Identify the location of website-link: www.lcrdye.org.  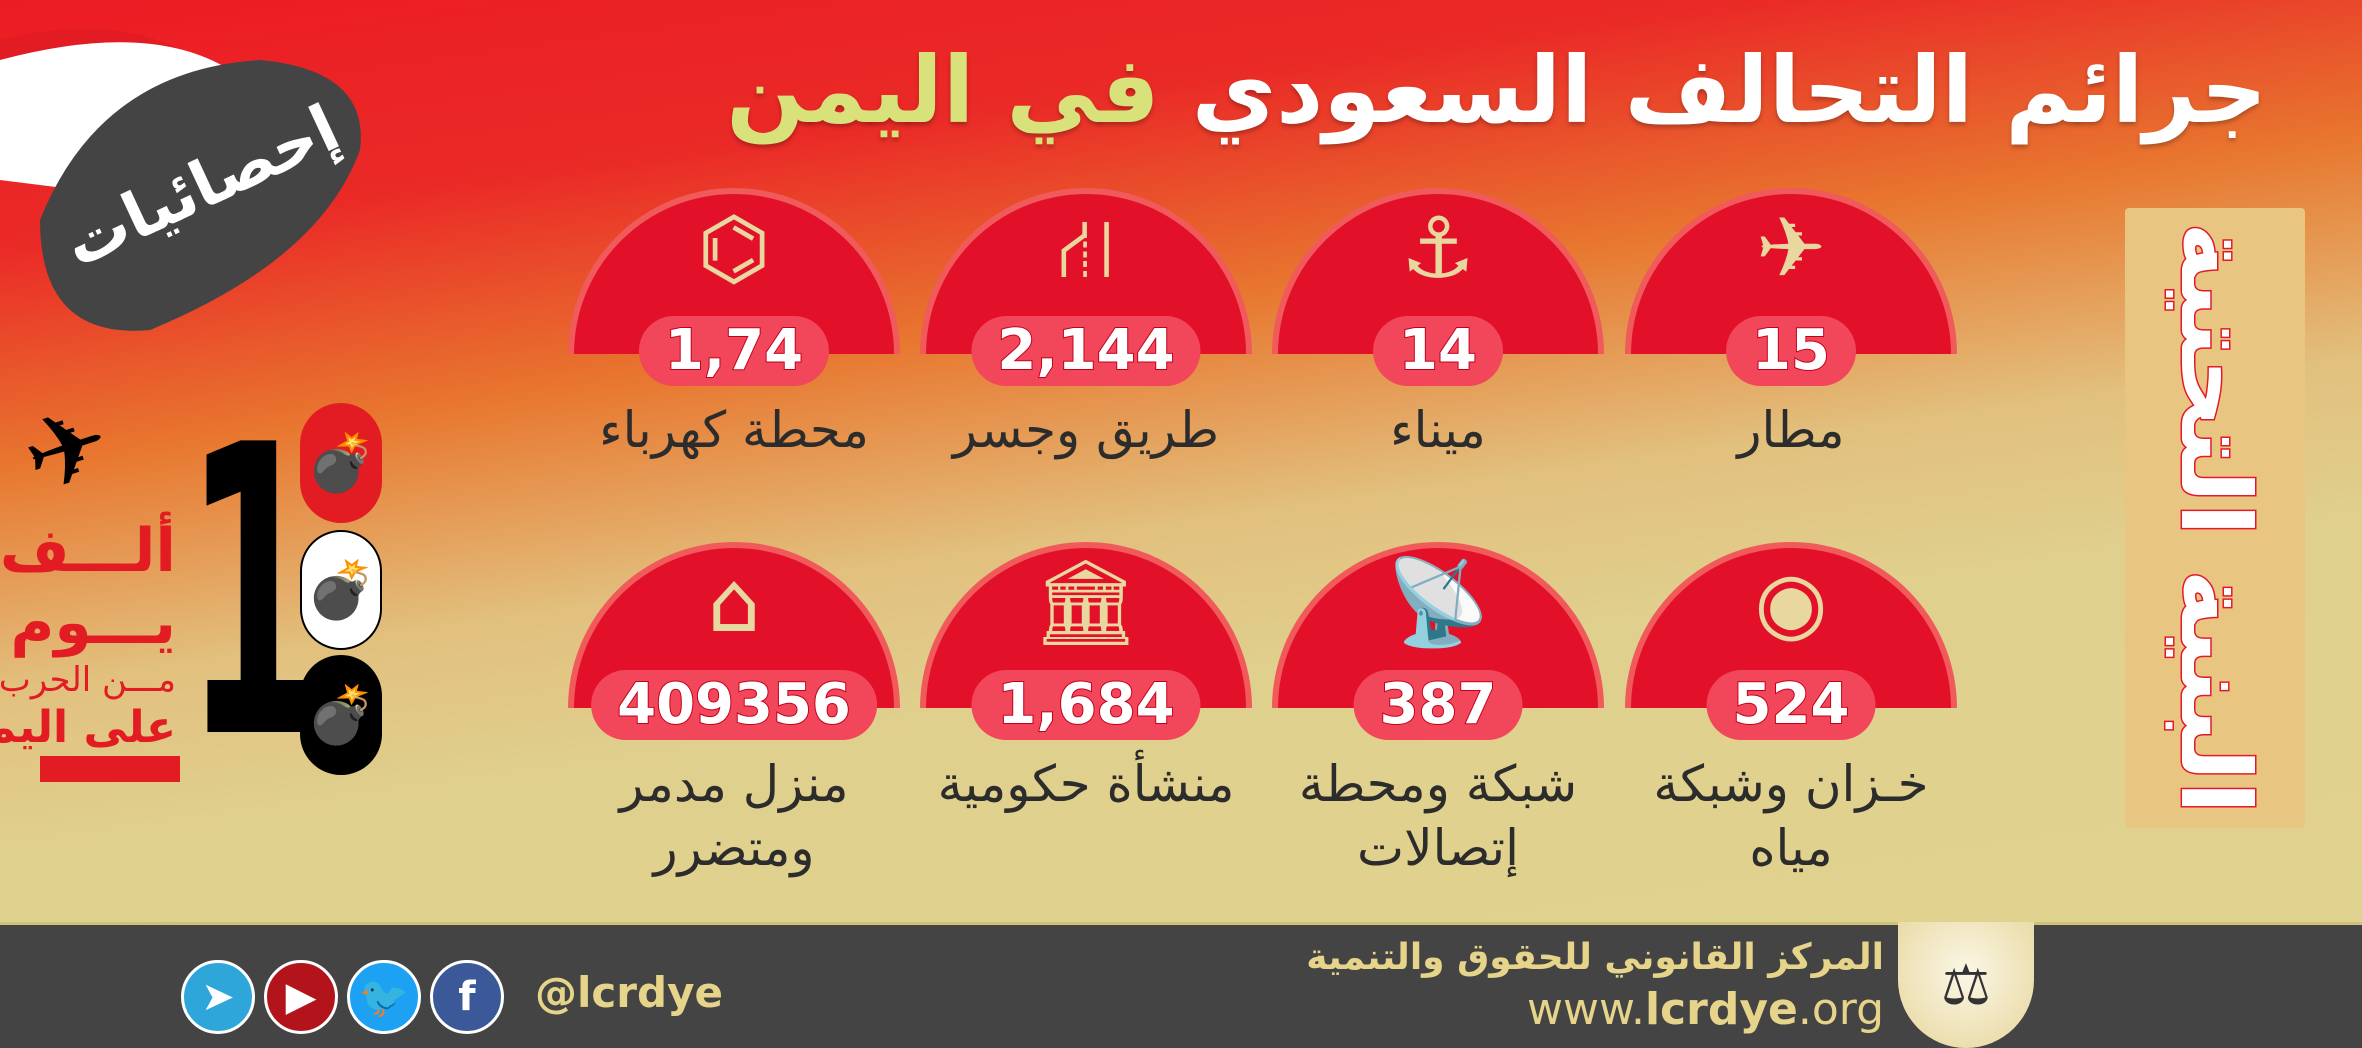
(1705, 1009).